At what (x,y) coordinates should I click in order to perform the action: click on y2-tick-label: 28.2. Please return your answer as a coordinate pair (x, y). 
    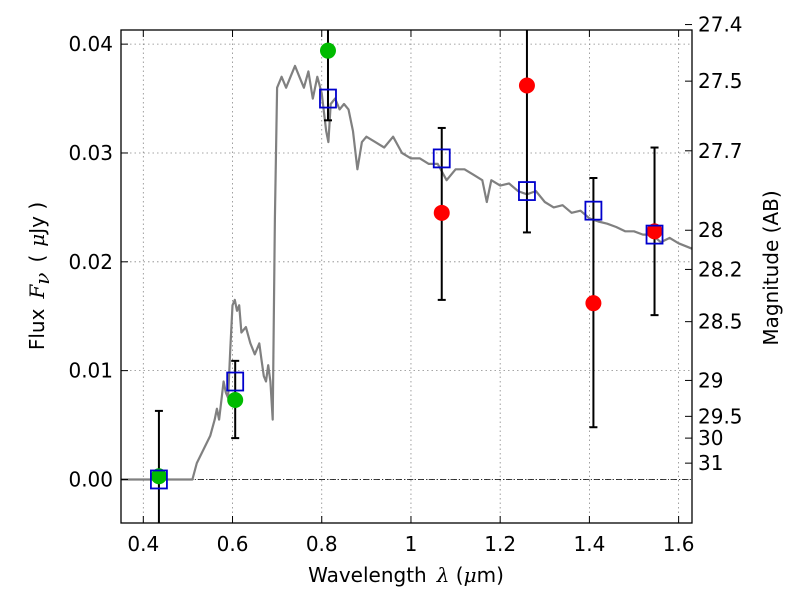
    Looking at the image, I should click on (720, 269).